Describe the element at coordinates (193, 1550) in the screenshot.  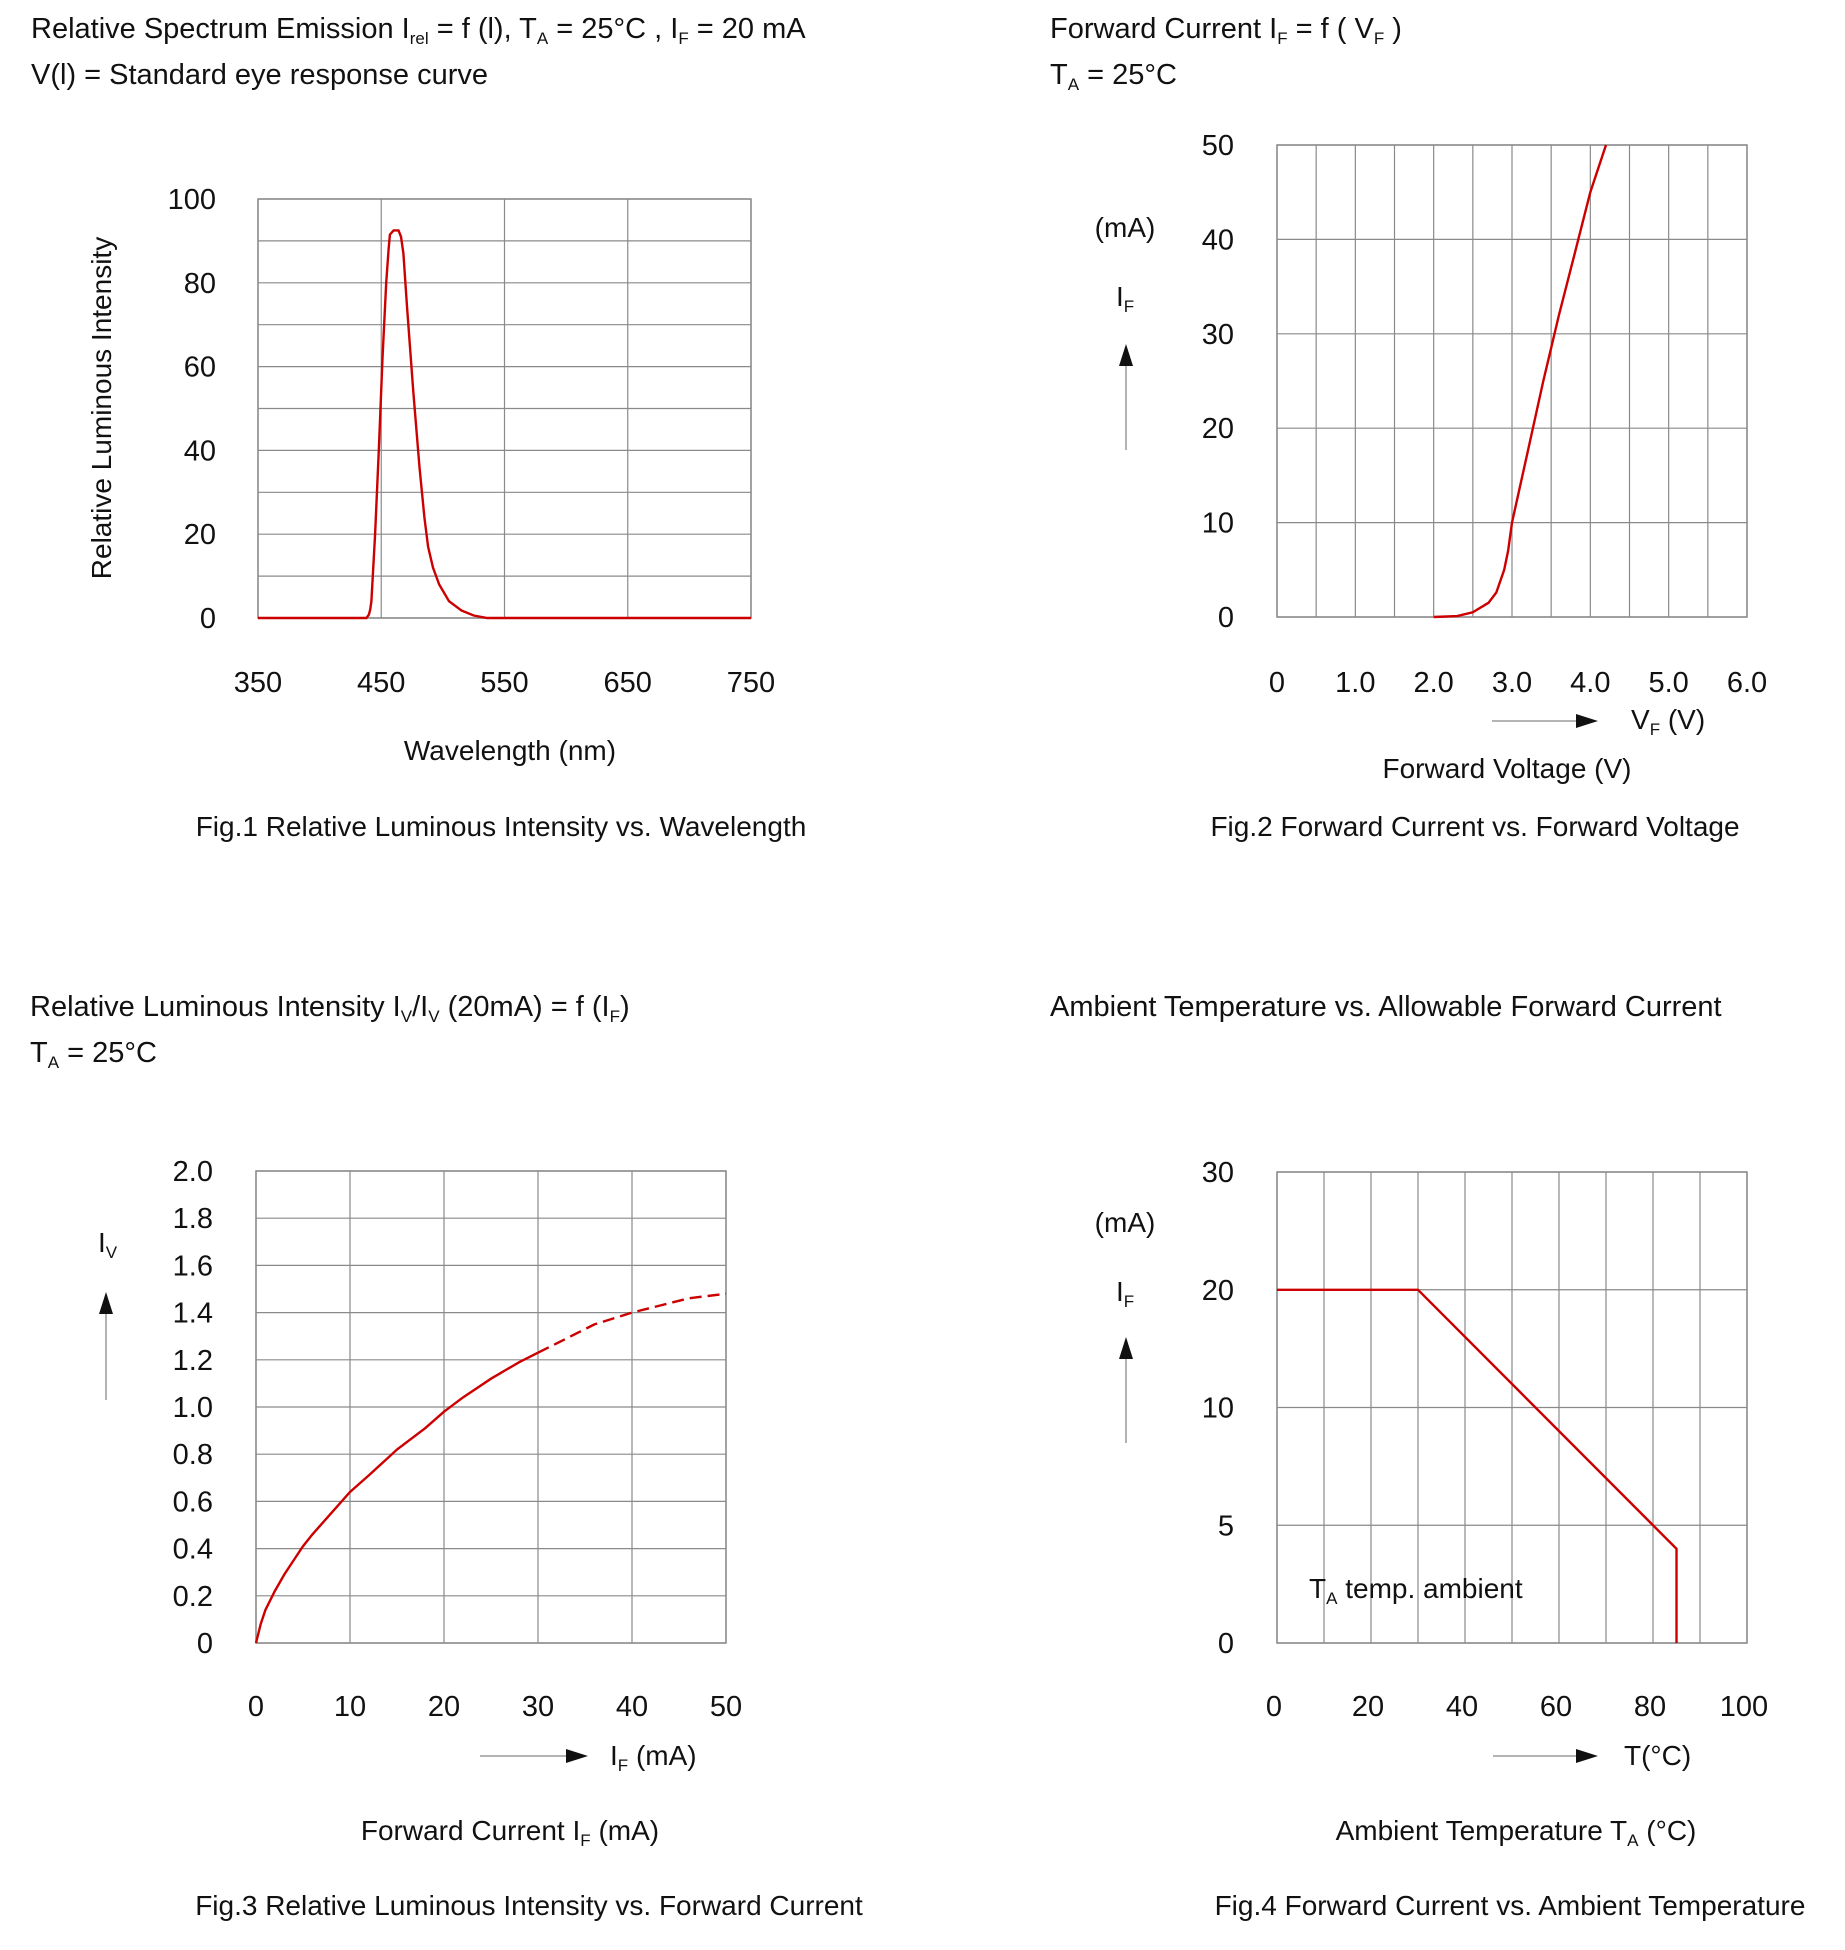
I see `fig3-y-tick-label: 0.4` at that location.